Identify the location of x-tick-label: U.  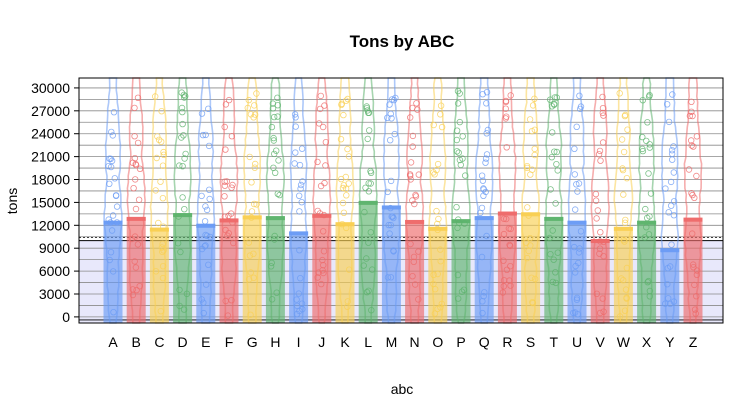
(577, 342).